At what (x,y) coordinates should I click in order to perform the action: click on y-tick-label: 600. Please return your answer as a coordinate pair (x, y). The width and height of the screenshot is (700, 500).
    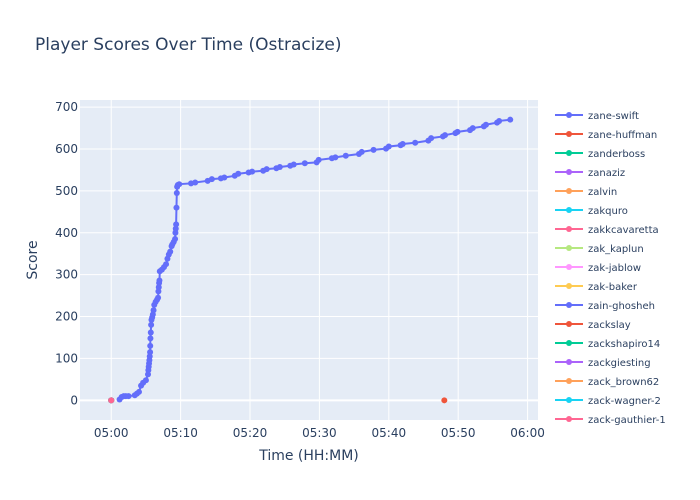
    Looking at the image, I should click on (66, 149).